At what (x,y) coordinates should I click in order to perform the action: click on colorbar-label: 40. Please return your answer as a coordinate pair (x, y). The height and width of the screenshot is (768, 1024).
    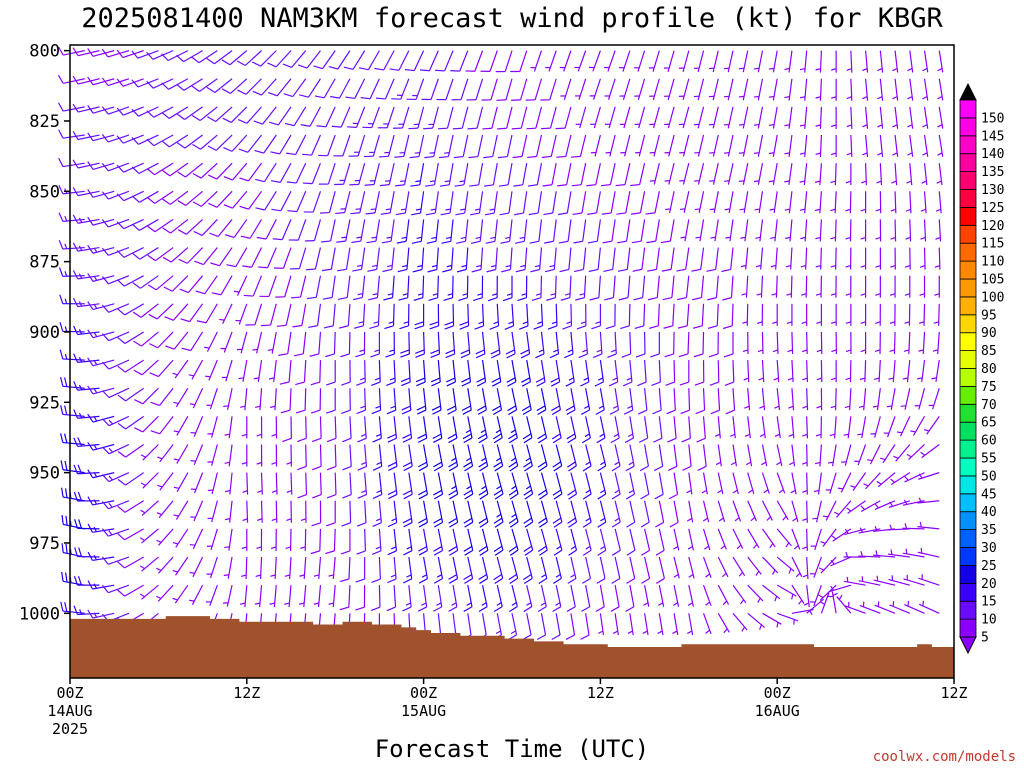
    Looking at the image, I should click on (989, 512).